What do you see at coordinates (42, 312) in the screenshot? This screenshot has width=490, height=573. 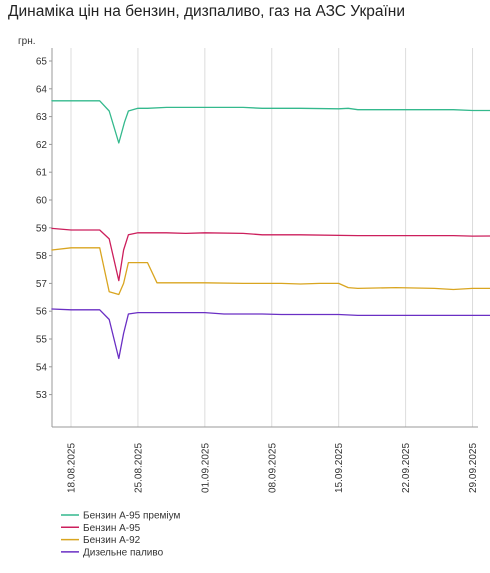 I see `y-tick-label: 56` at bounding box center [42, 312].